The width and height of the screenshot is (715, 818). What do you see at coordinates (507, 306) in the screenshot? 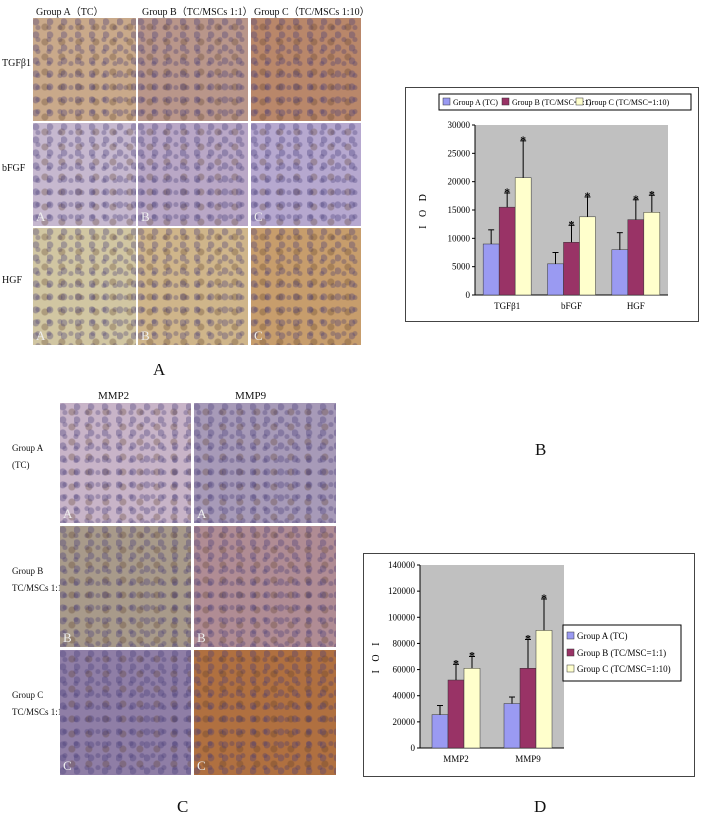
I see `x-category-label: TGFβ1` at bounding box center [507, 306].